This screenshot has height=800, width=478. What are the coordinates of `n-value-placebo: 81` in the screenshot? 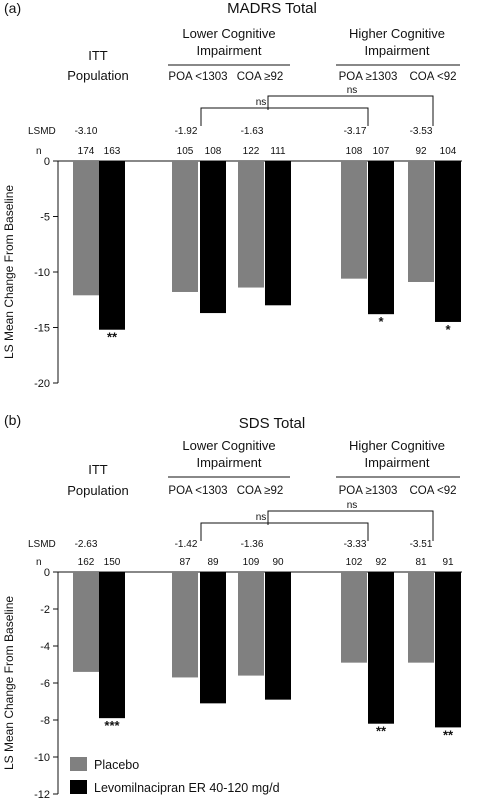 It's located at (421, 562).